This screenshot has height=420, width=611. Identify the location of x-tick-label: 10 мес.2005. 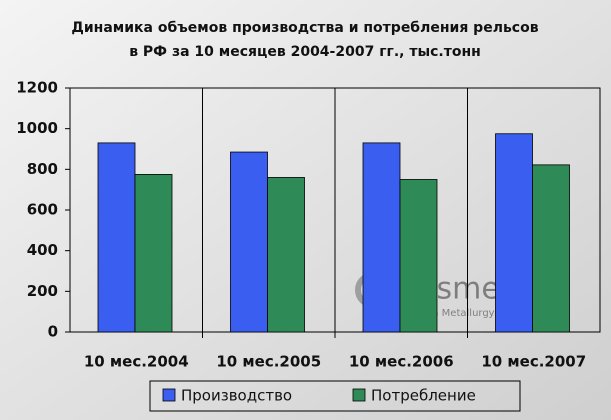
(268, 362).